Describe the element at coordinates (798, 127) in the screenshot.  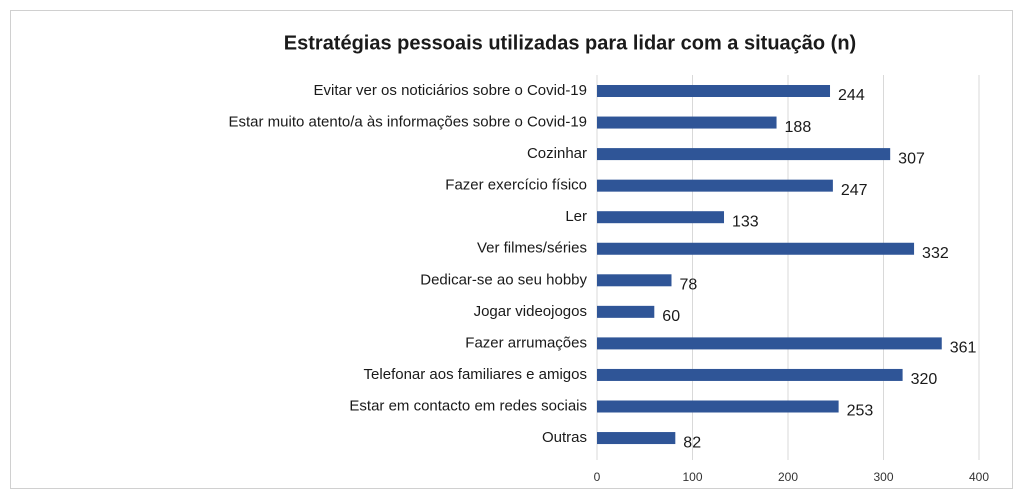
I see `value-label: 188` at that location.